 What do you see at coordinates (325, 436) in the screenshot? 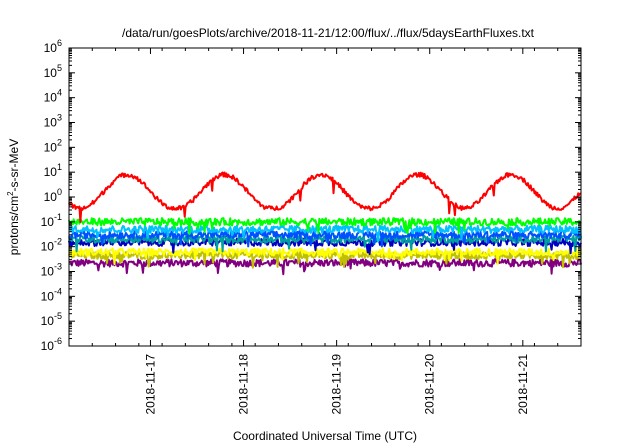
I see `x-axis-label: Coordinated Universal Time (UTC)` at bounding box center [325, 436].